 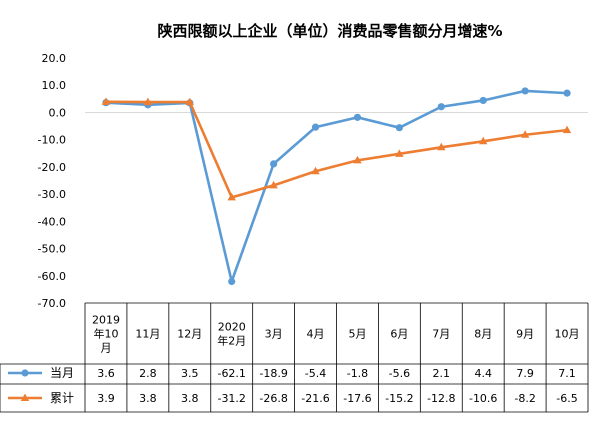 What do you see at coordinates (315, 373) in the screenshot?
I see `data-label: -5.4` at bounding box center [315, 373].